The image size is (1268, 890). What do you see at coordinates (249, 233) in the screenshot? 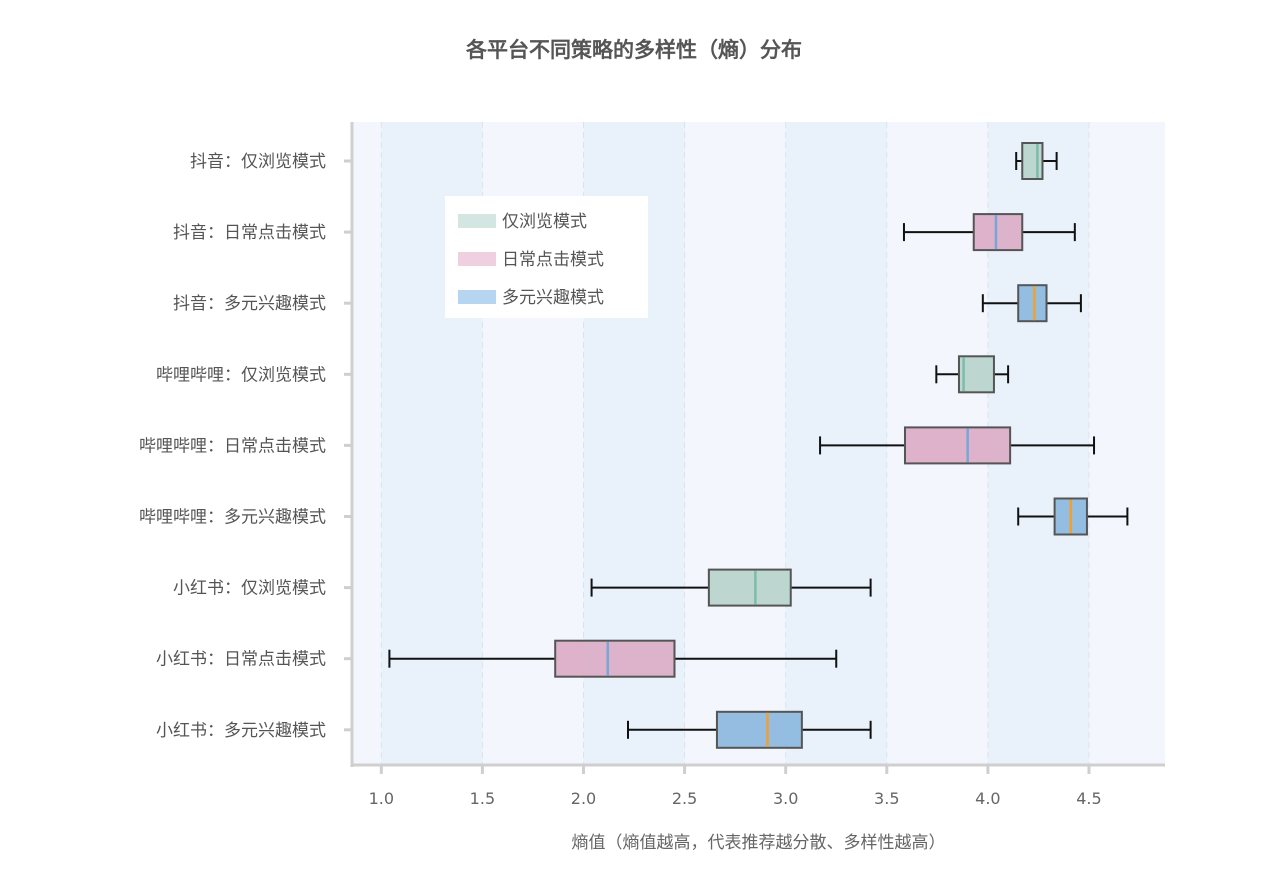
I see `y-tick-label: 抖音：日常点击模式` at bounding box center [249, 233].